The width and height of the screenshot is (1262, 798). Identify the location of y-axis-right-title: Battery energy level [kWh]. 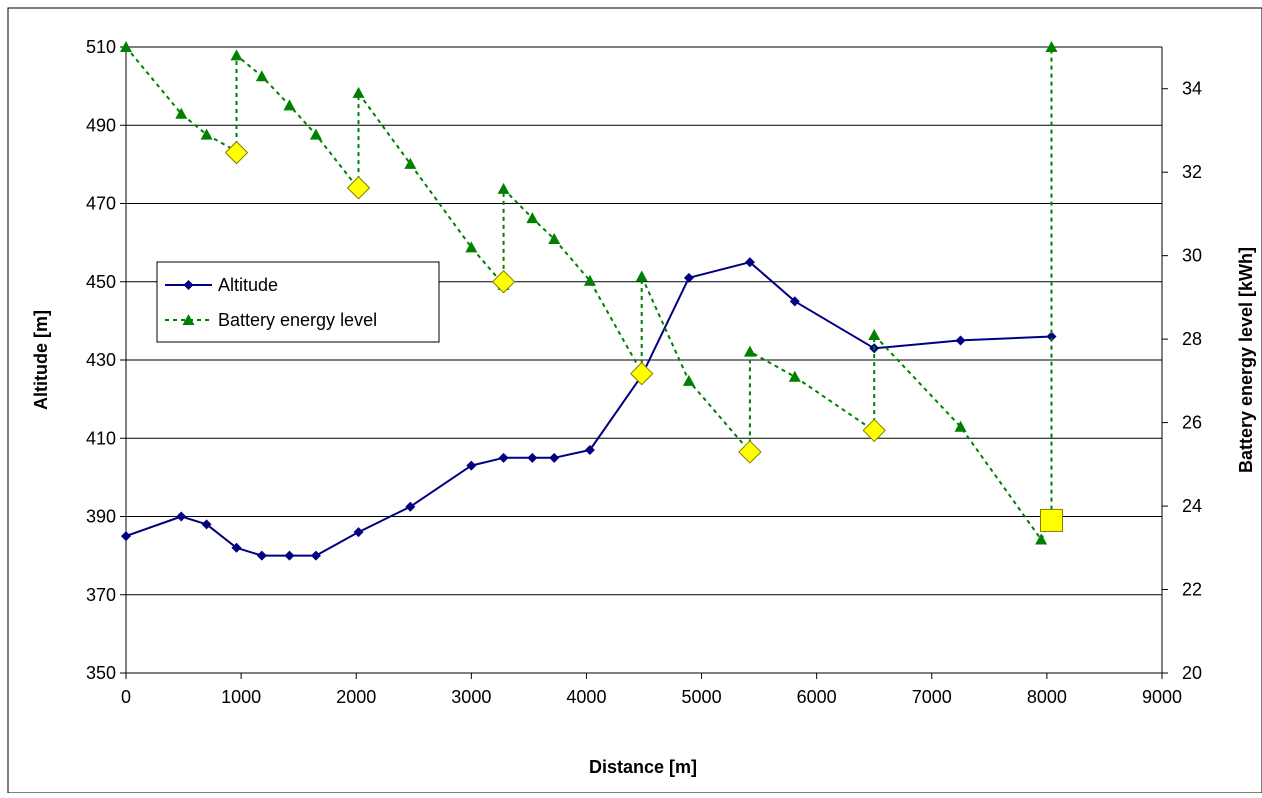
(1246, 360).